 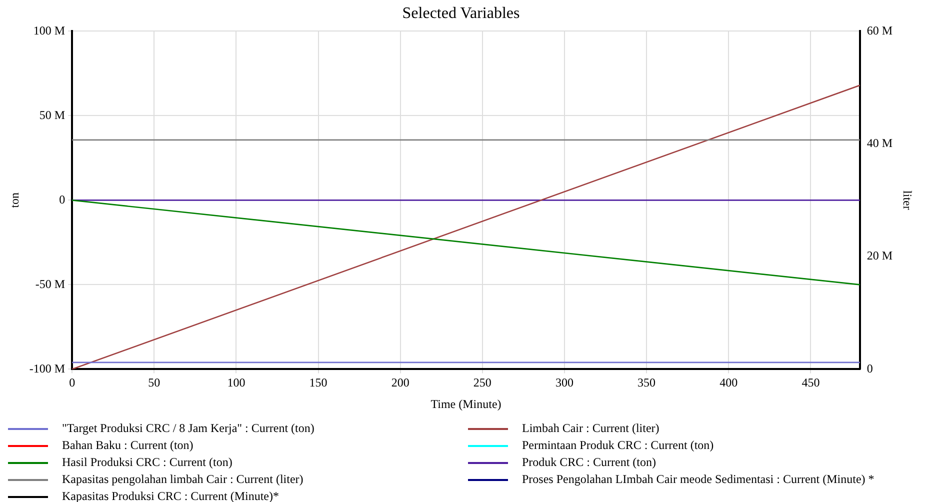 What do you see at coordinates (591, 428) in the screenshot?
I see `legend-label: Limbah Cair : Current (liter)` at bounding box center [591, 428].